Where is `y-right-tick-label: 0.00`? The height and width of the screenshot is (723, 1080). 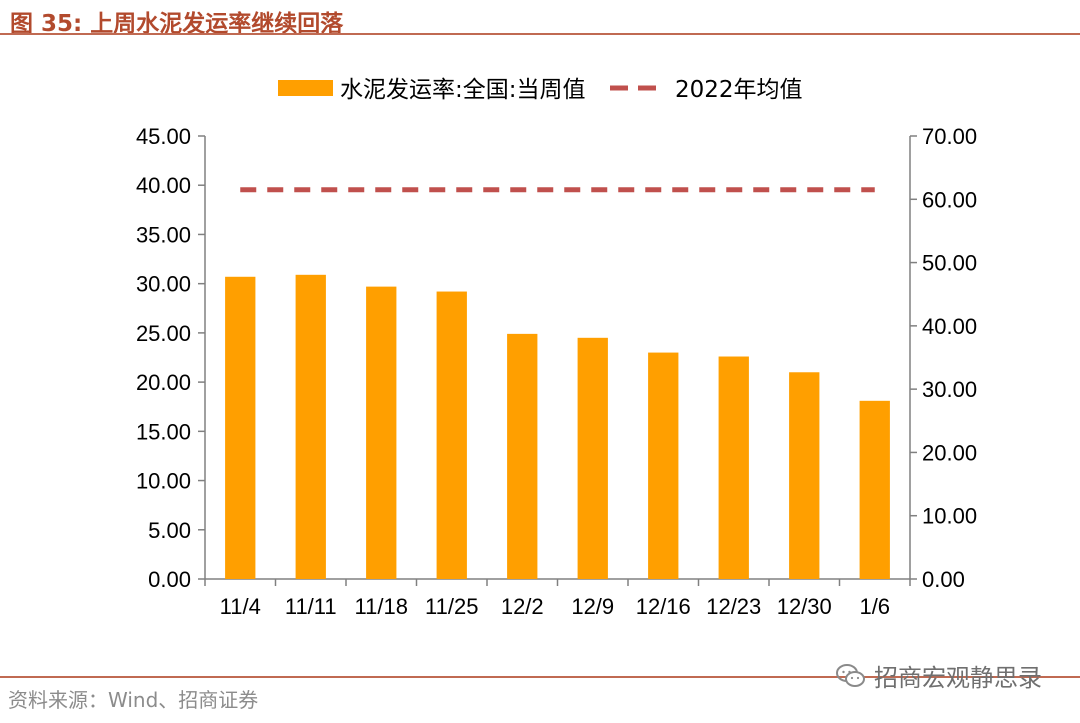 y-right-tick-label: 0.00 is located at coordinates (943, 579).